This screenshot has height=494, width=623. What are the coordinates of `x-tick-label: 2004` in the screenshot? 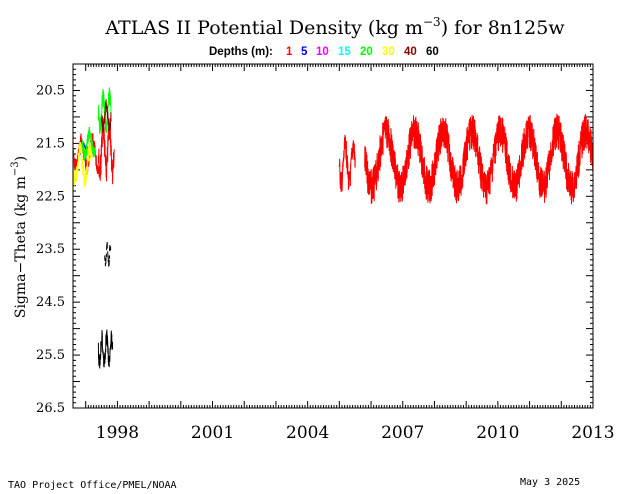 It's located at (307, 433).